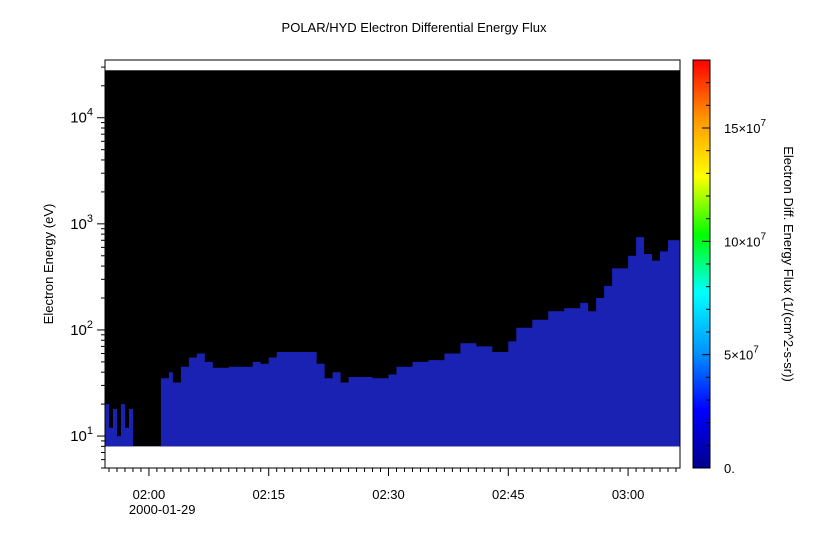 The height and width of the screenshot is (544, 828). What do you see at coordinates (388, 494) in the screenshot?
I see `x-tick-label: 02:30` at bounding box center [388, 494].